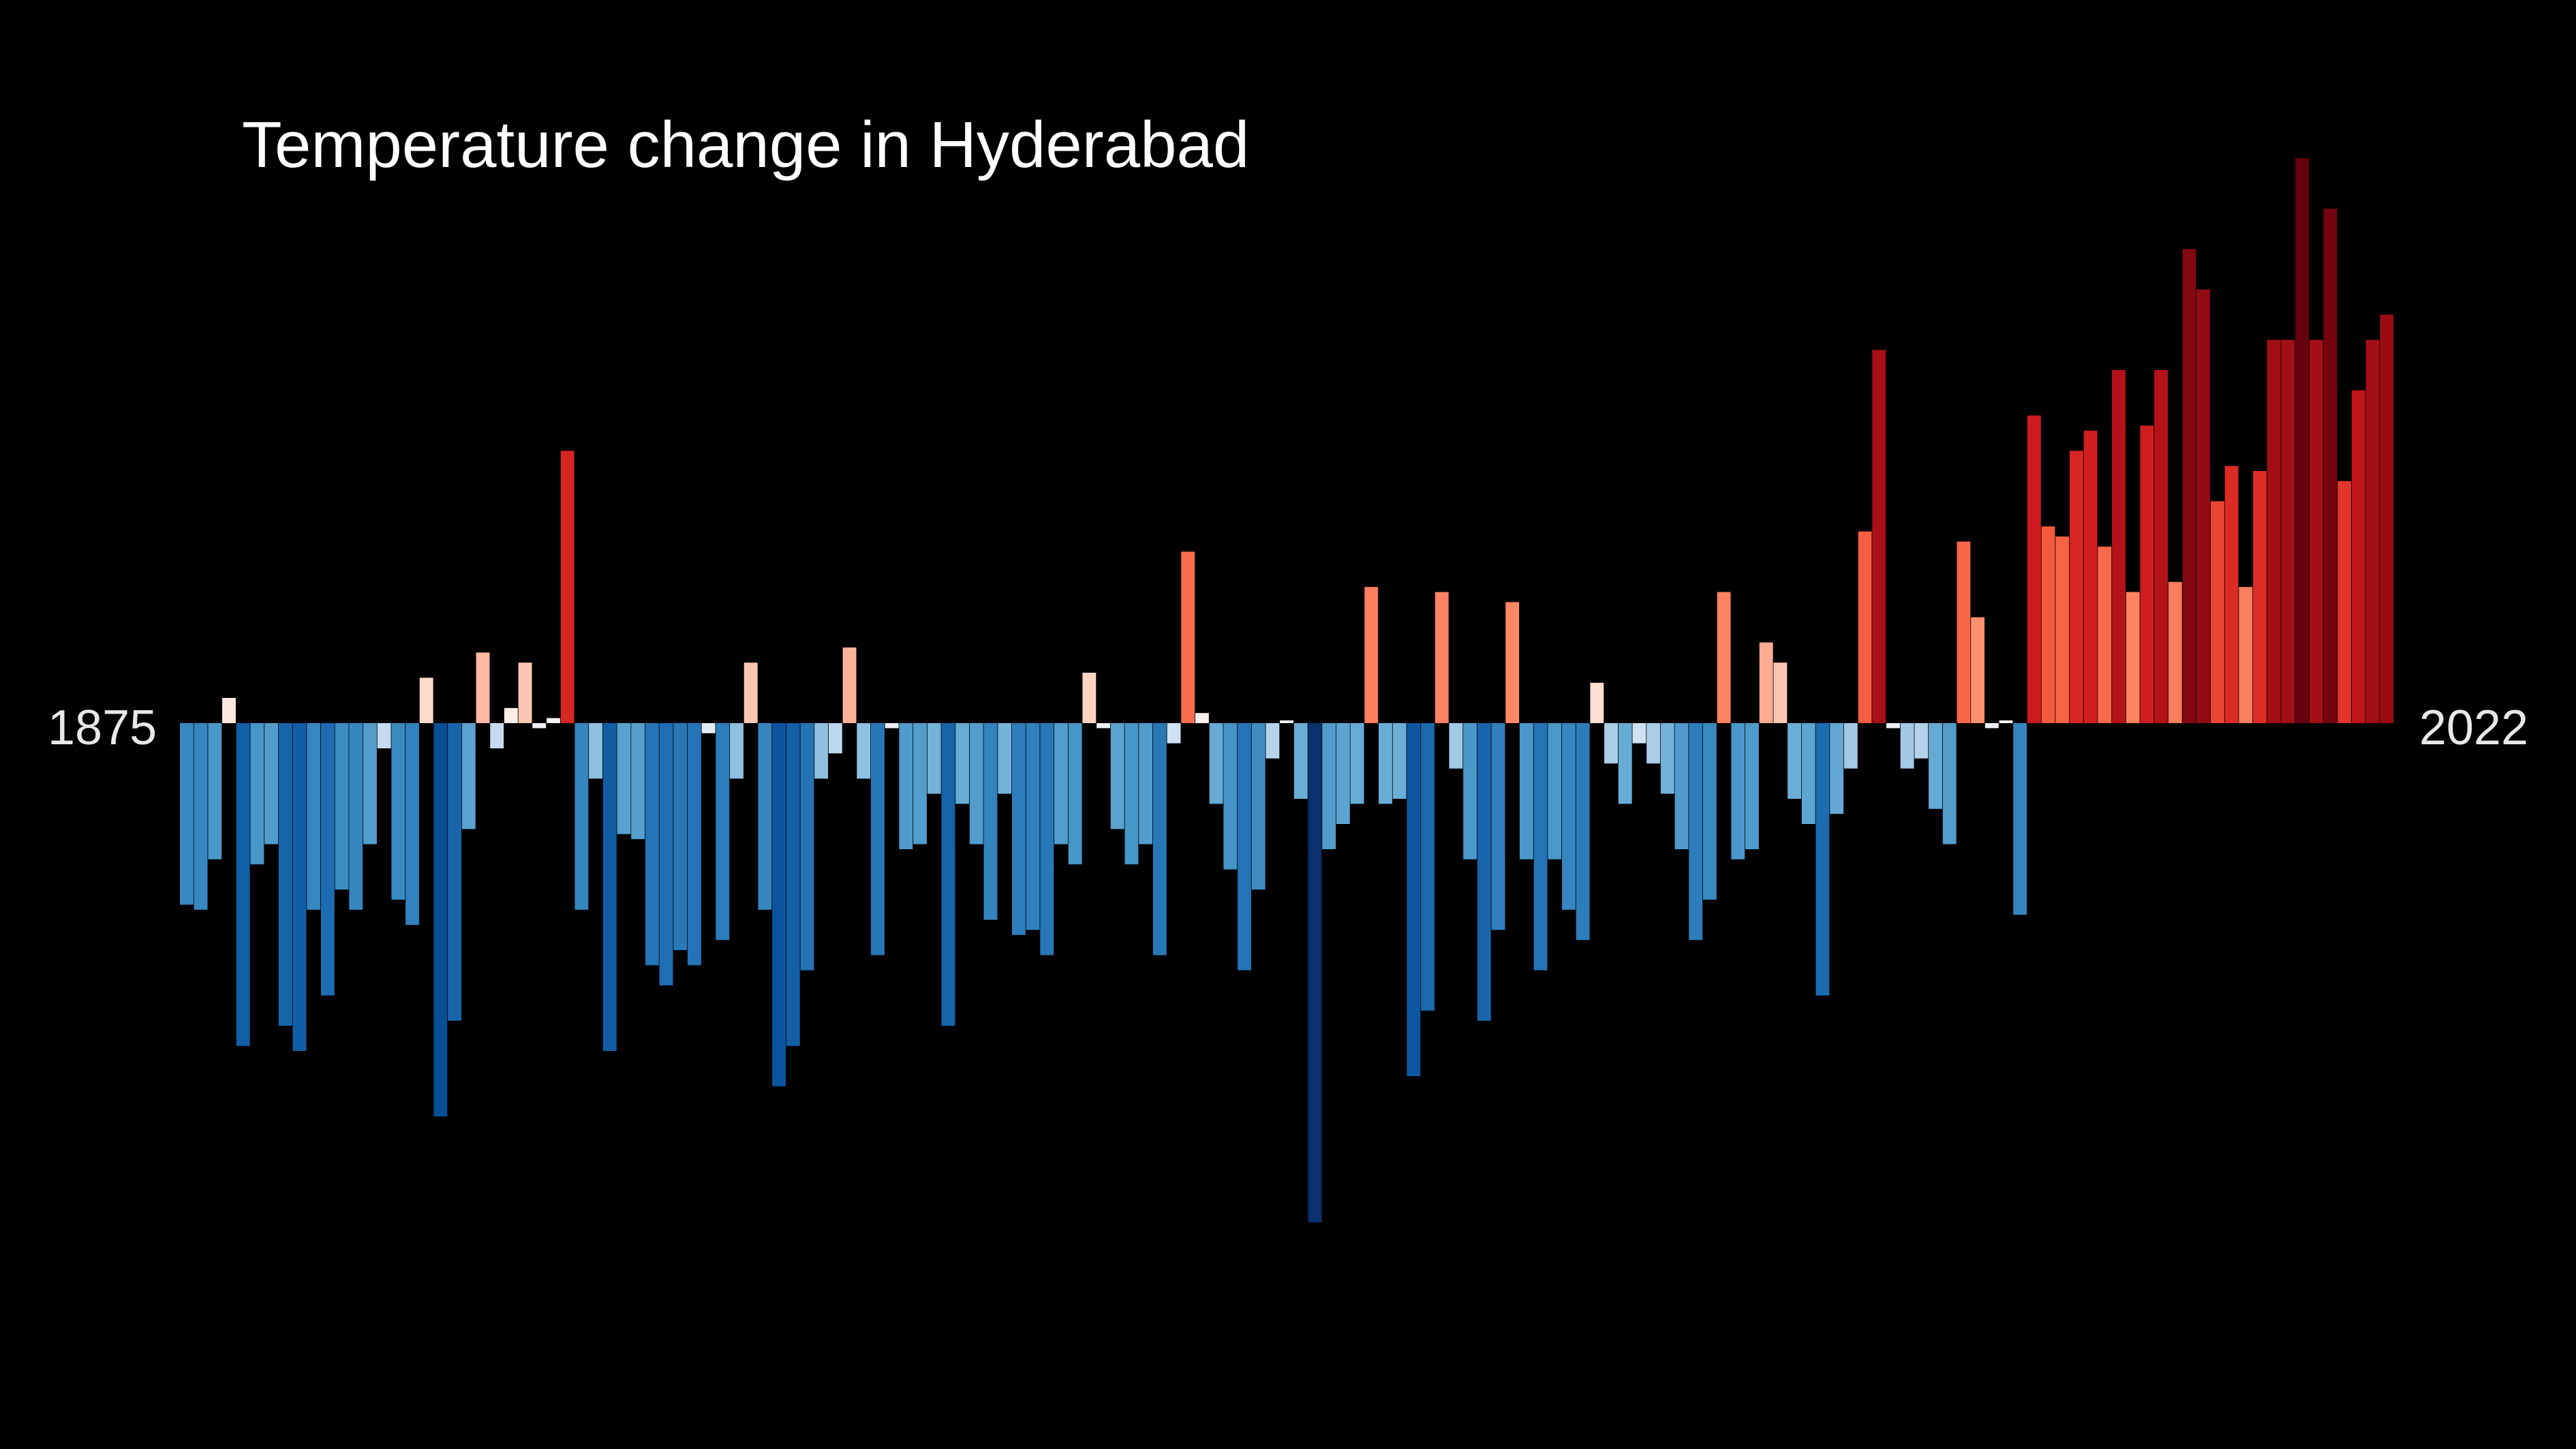 This screenshot has height=1449, width=2576. Describe the element at coordinates (1653, 744) in the screenshot. I see `bar-year-1979` at that location.